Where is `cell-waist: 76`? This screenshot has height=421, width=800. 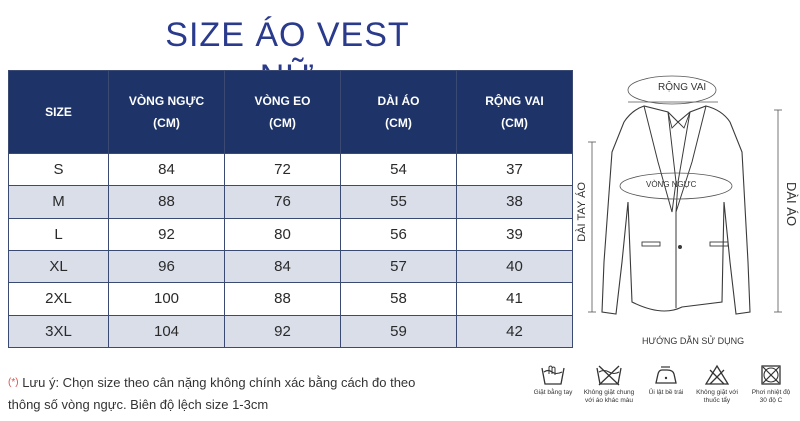
cell-waist: 76 is located at coordinates (282, 202).